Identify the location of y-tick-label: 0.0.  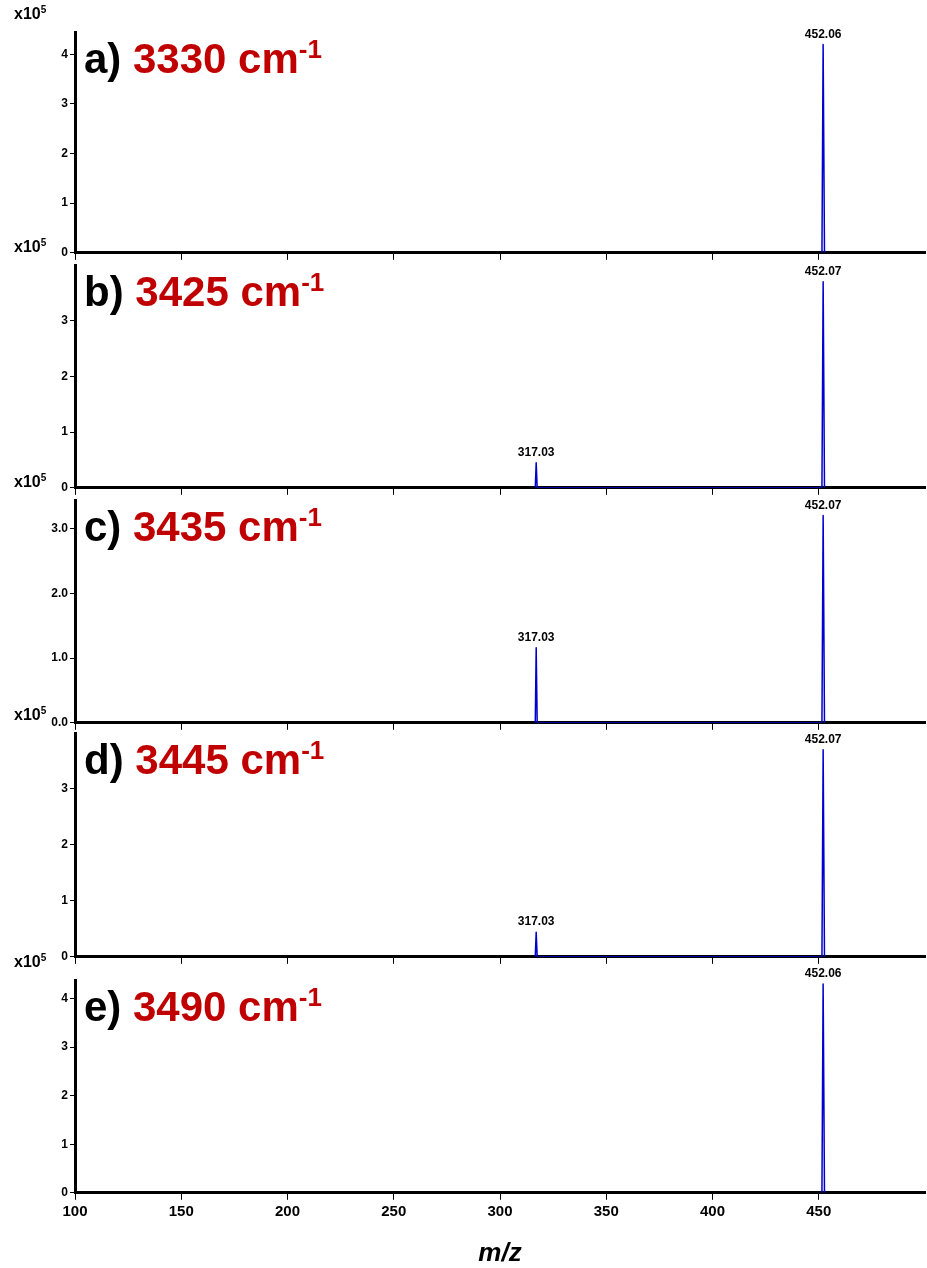
(60, 722).